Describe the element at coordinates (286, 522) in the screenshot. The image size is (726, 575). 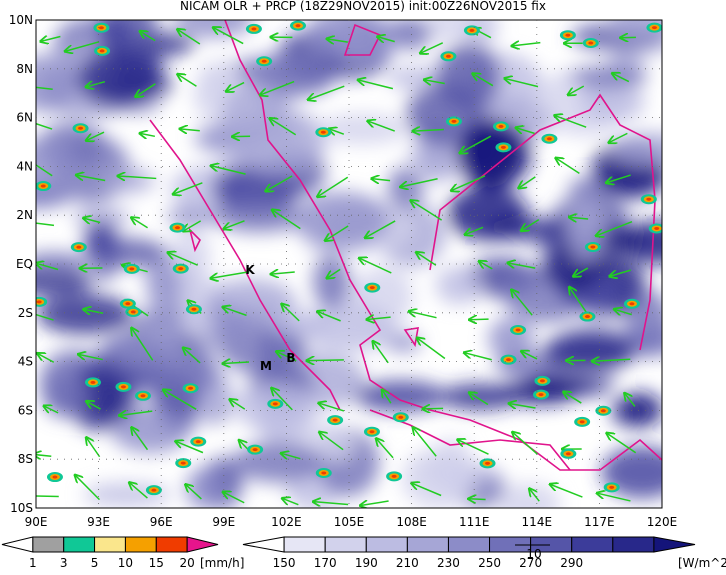
I see `lon-label: 102E` at that location.